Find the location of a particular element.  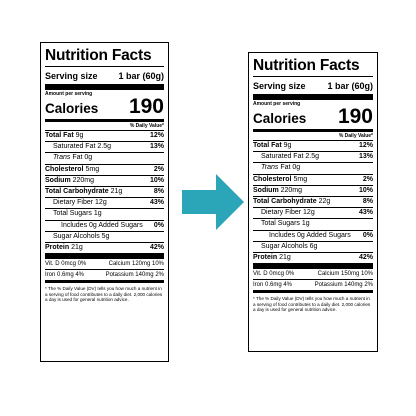

nutrient-label: Sugar Alcohols is located at coordinates (284, 246).